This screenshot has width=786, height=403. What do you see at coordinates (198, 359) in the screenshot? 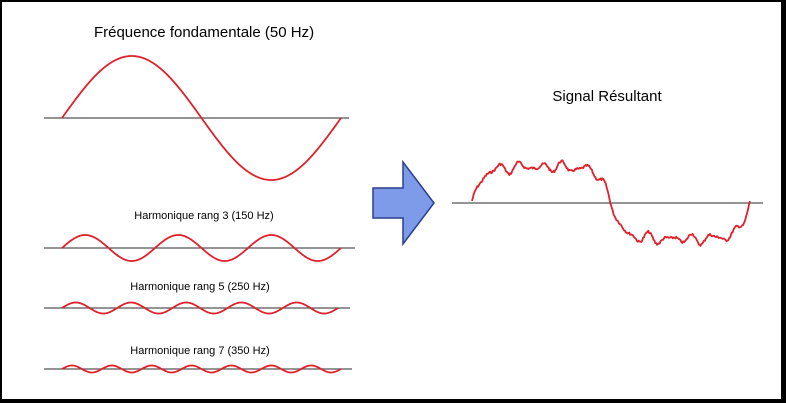
I see `harmonic-7-panel: Harmonique rang 7 (350 Hz)` at bounding box center [198, 359].